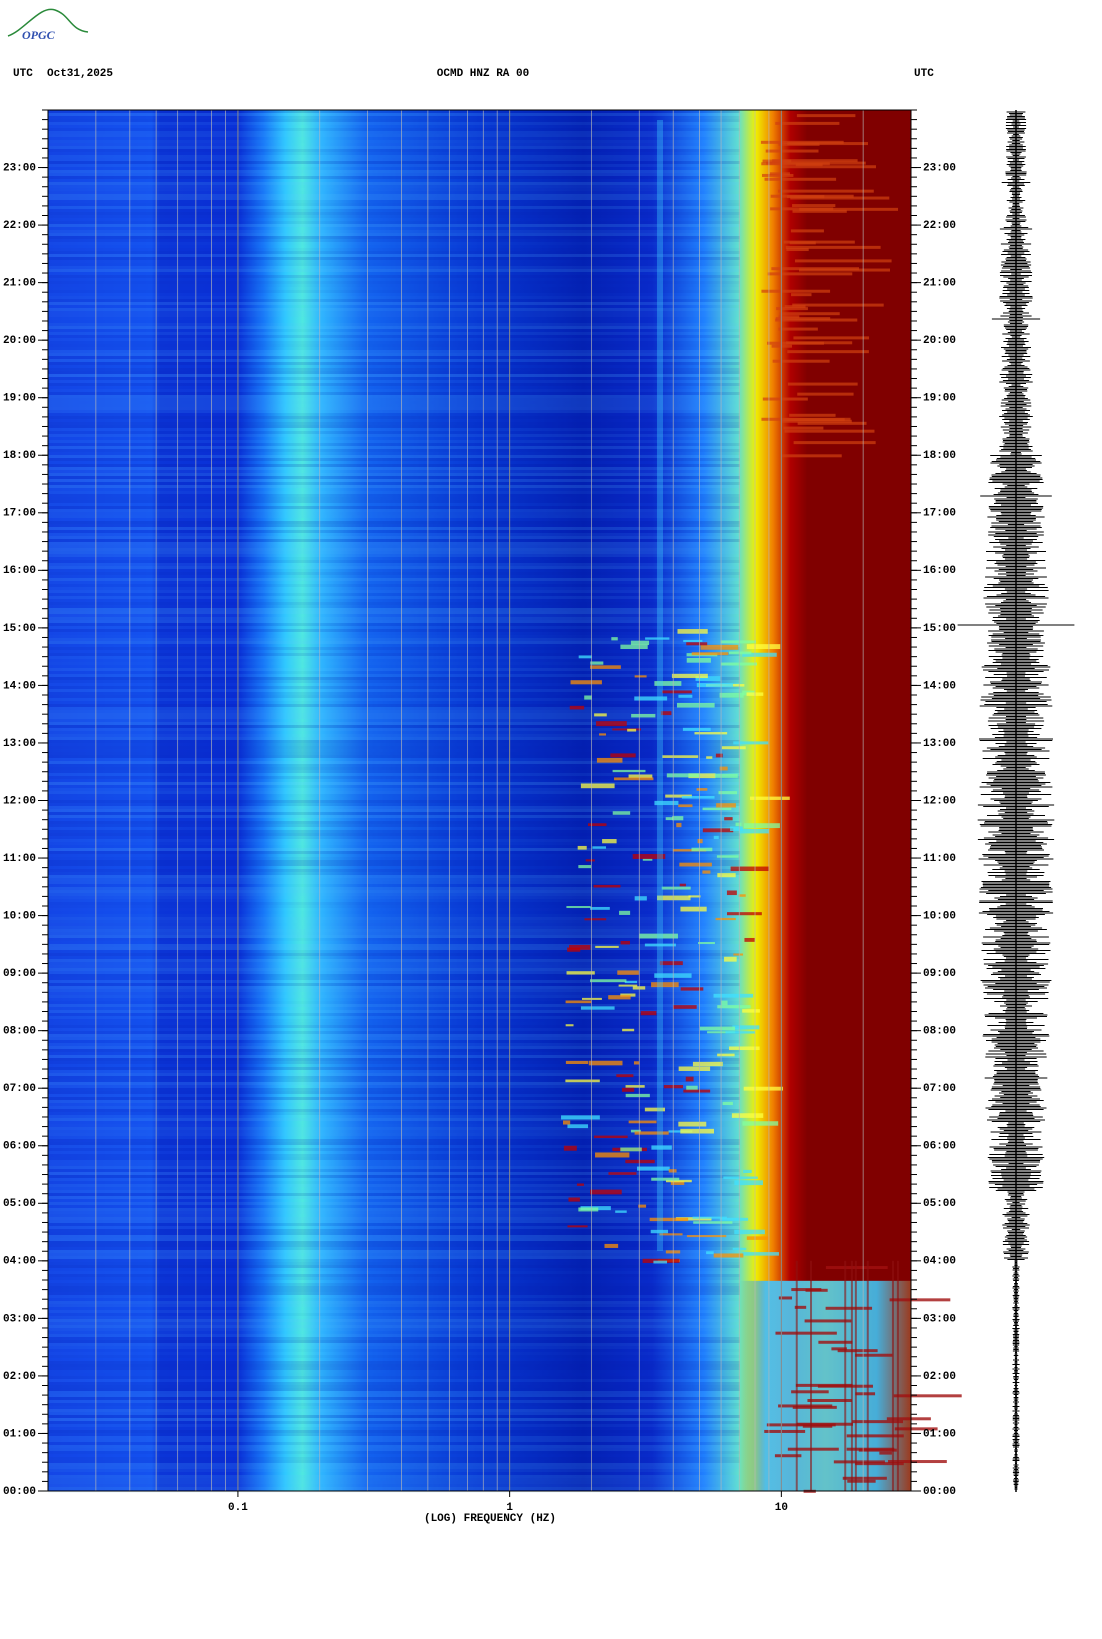 The width and height of the screenshot is (1102, 1639). Describe the element at coordinates (939, 1377) in the screenshot. I see `y-tick-label: 02:00` at that location.